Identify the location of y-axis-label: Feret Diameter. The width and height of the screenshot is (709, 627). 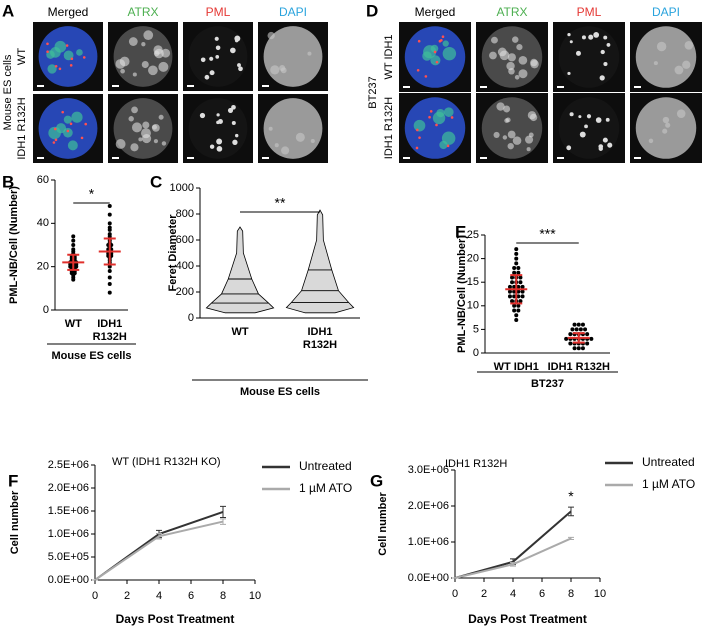
(173, 253).